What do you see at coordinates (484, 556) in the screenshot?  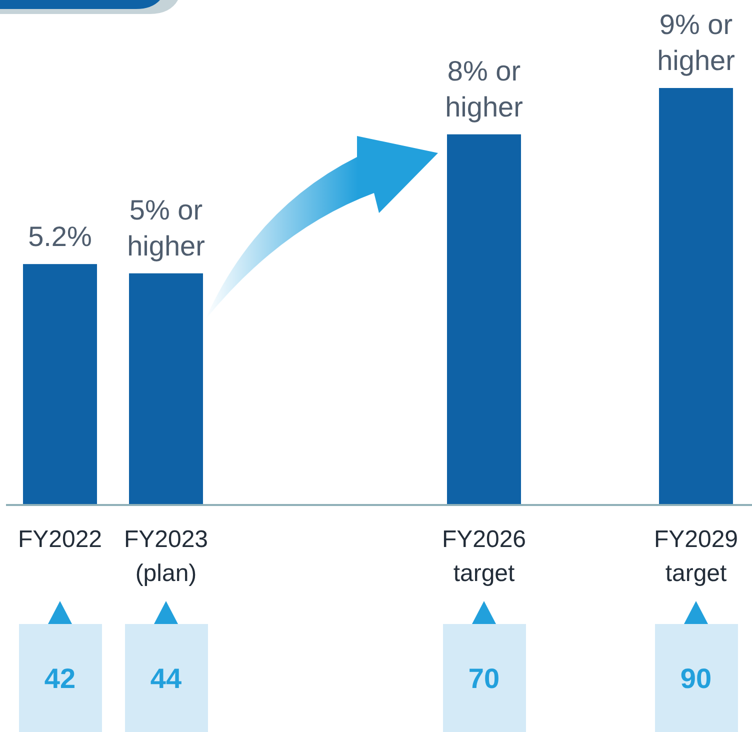 I see `x-tick-label: FY2026 target` at bounding box center [484, 556].